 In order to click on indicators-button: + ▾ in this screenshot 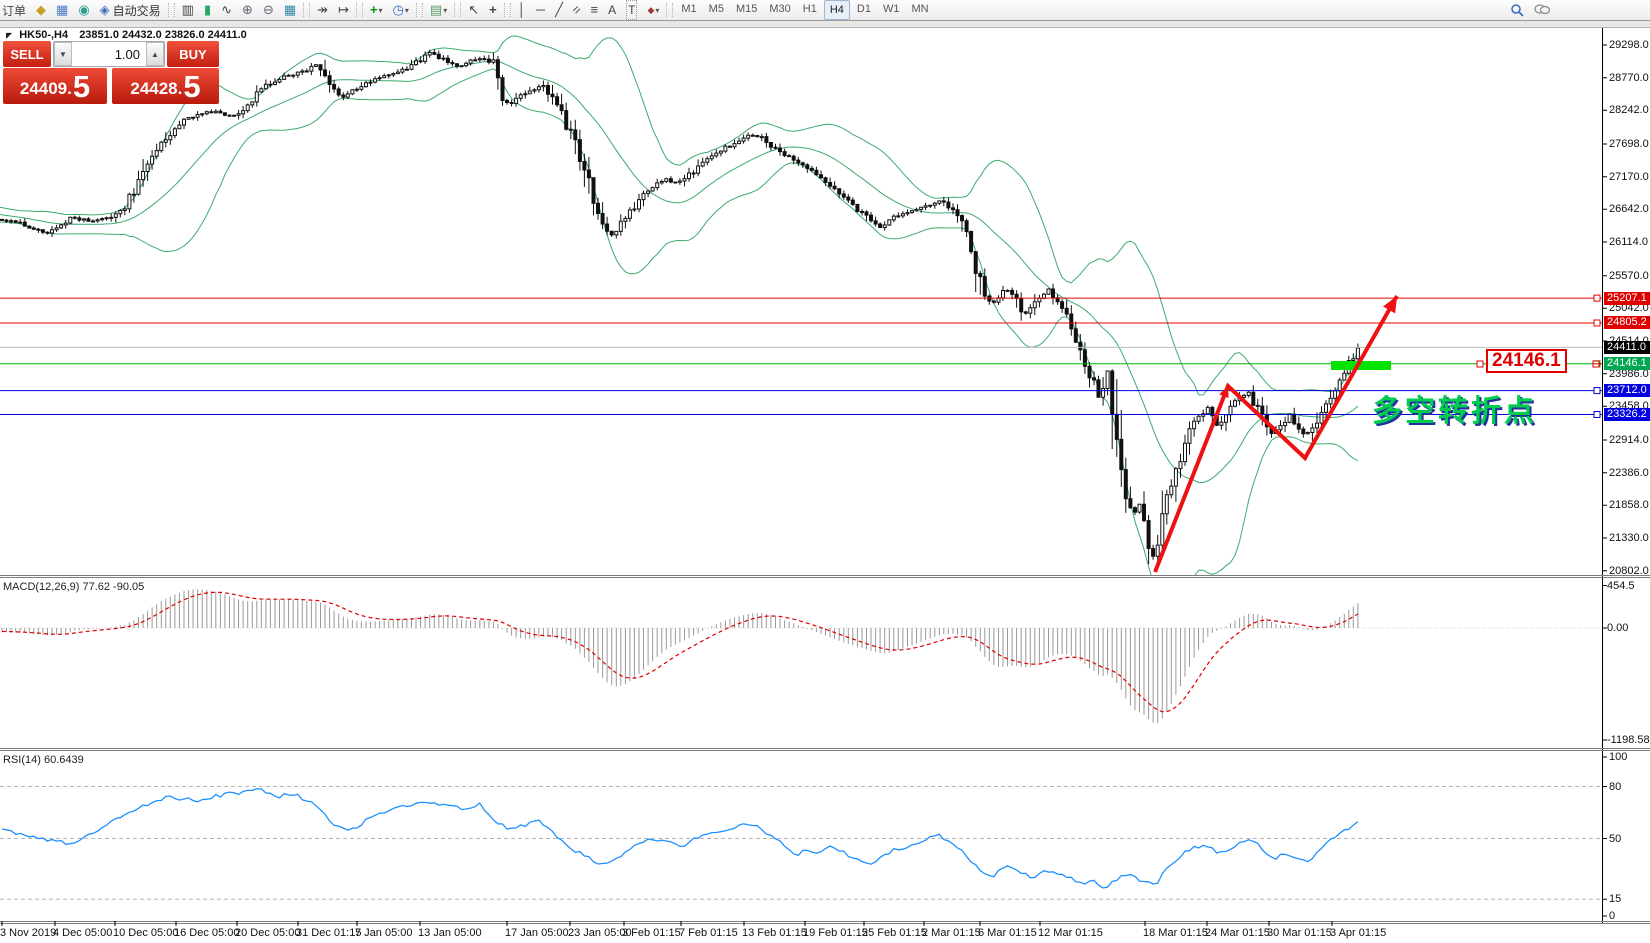, I will do `click(376, 10)`.